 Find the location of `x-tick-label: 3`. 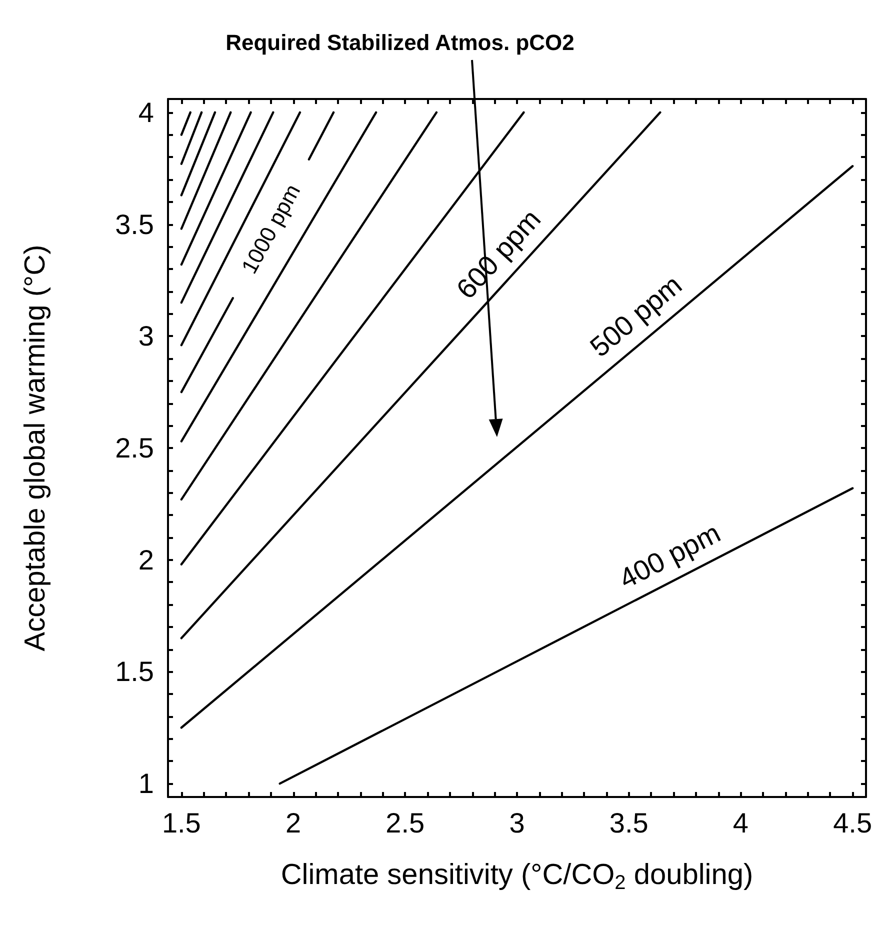

x-tick-label: 3 is located at coordinates (517, 823).